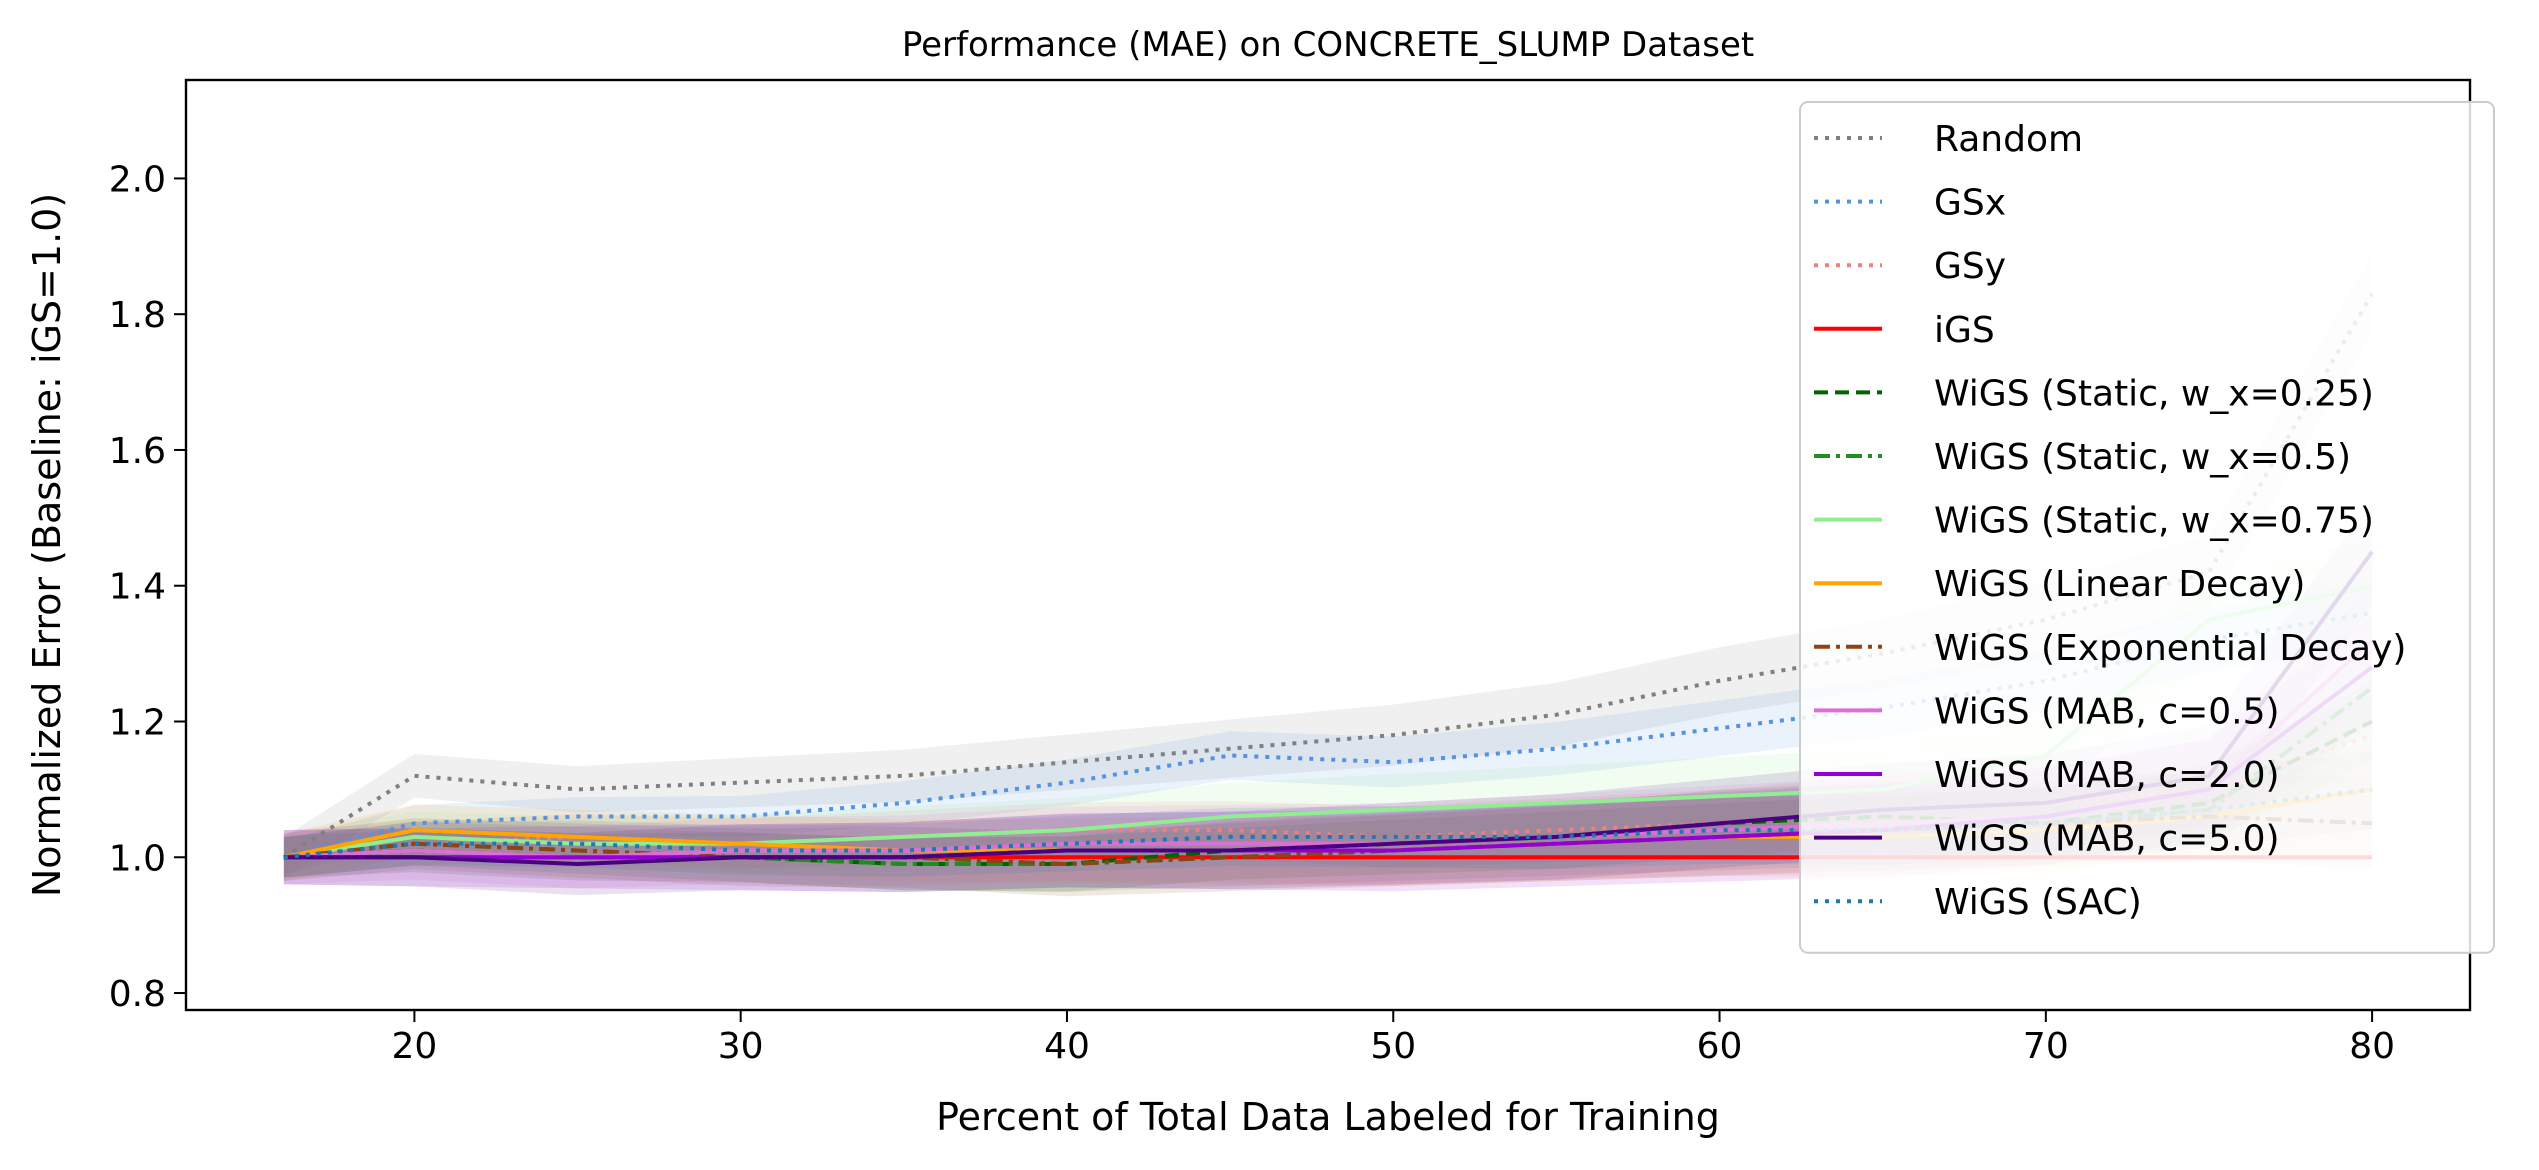  Describe the element at coordinates (137, 858) in the screenshot. I see `y-tick-label: 1.0` at that location.